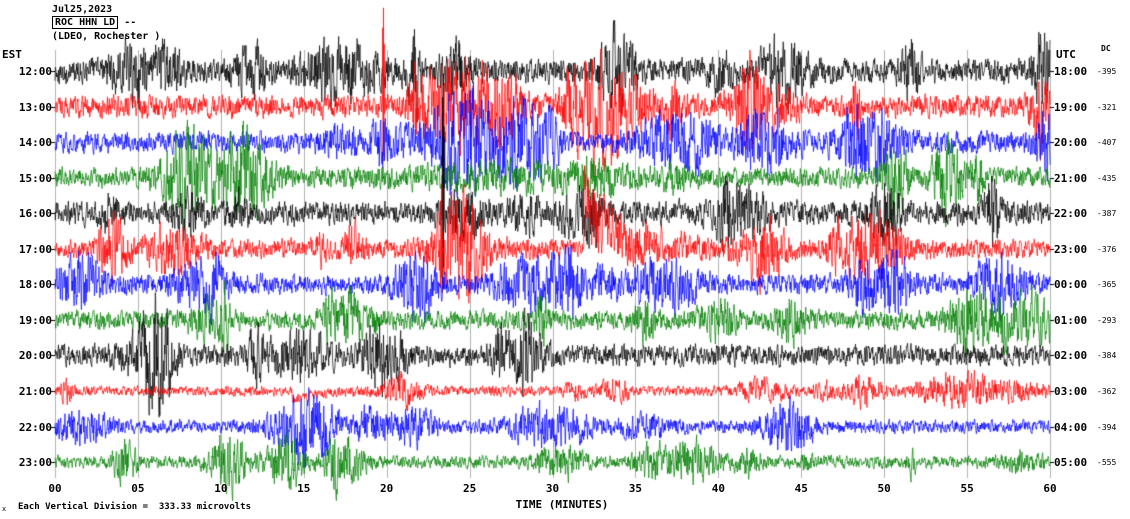 This screenshot has width=1130, height=519. Describe the element at coordinates (82, 9) in the screenshot. I see `header-date: Jul25,2023` at that location.